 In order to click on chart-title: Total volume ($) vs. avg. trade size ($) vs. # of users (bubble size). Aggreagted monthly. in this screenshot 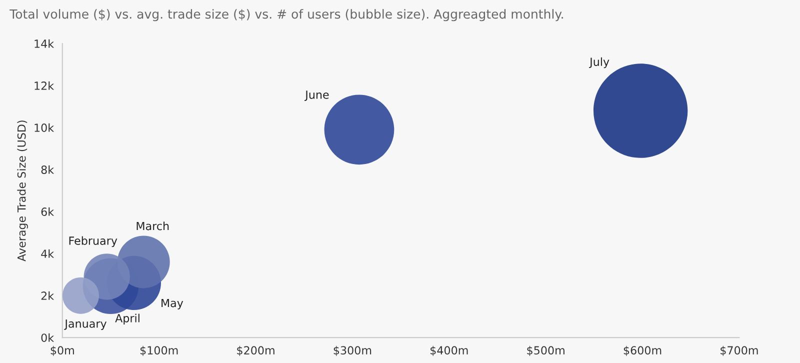, I will do `click(286, 15)`.